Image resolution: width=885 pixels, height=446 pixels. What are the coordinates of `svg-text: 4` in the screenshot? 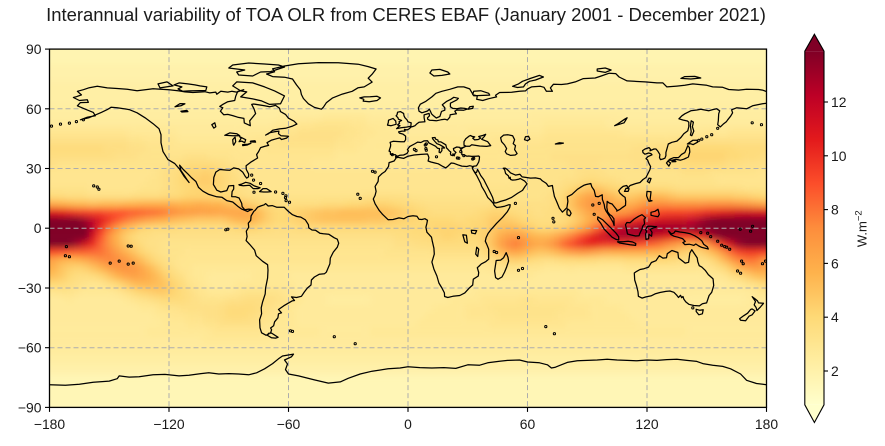 It's located at (835, 317).